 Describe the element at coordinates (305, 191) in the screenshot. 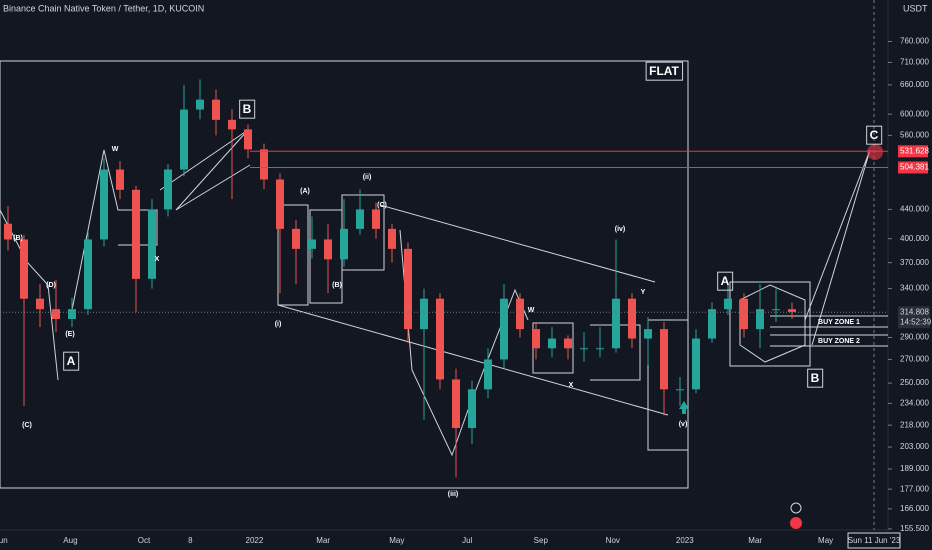

I see `wave-label: (A)` at that location.